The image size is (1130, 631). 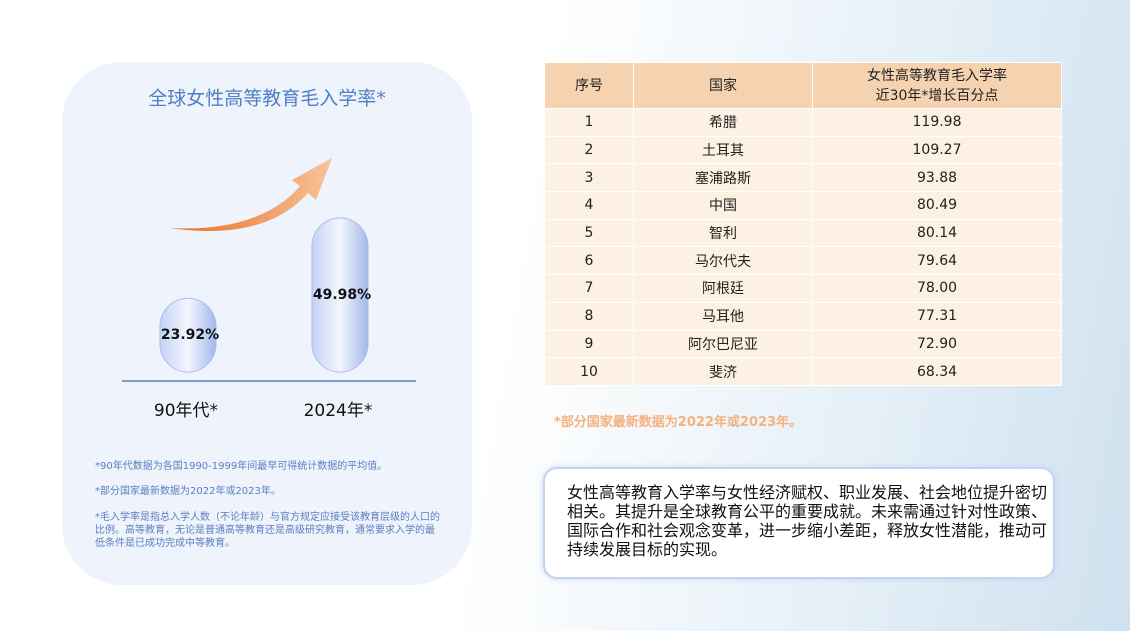 I want to click on table-cell: 希腊, so click(x=723, y=122).